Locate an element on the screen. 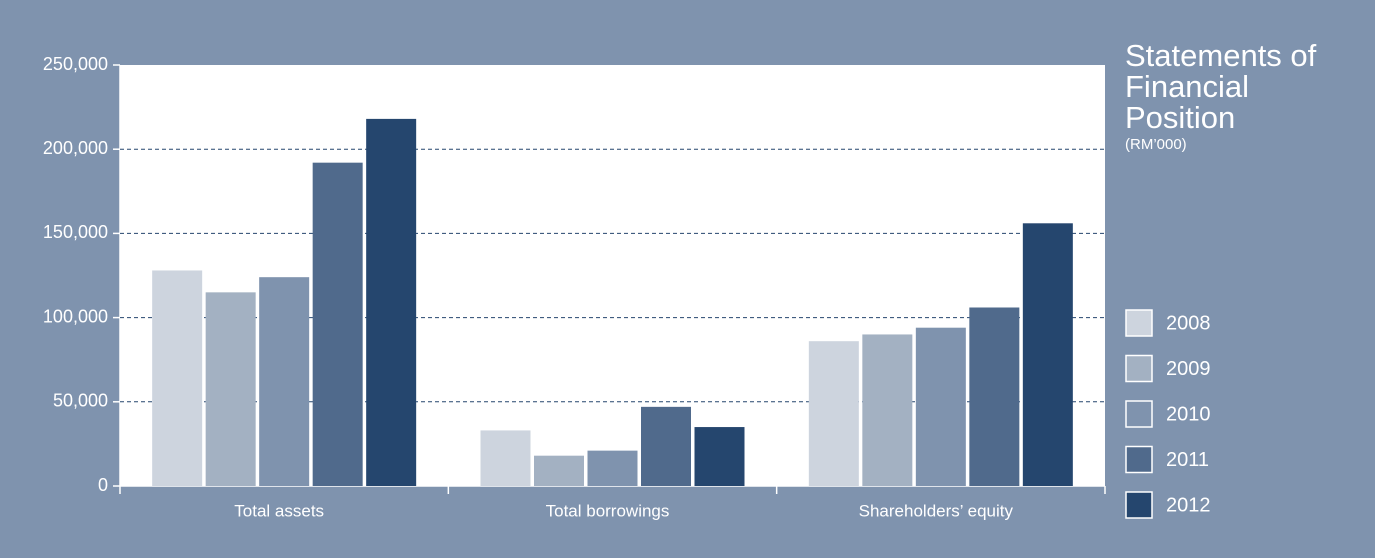 The image size is (1375, 558). y-tick-label: 50,000 is located at coordinates (80, 401).